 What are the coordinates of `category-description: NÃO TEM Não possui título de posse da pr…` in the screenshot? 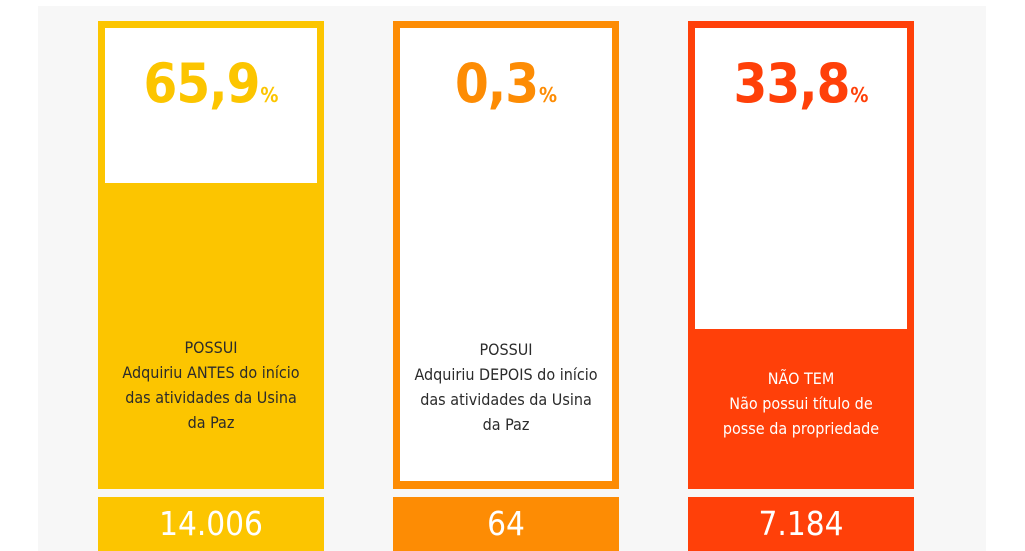 It's located at (801, 403).